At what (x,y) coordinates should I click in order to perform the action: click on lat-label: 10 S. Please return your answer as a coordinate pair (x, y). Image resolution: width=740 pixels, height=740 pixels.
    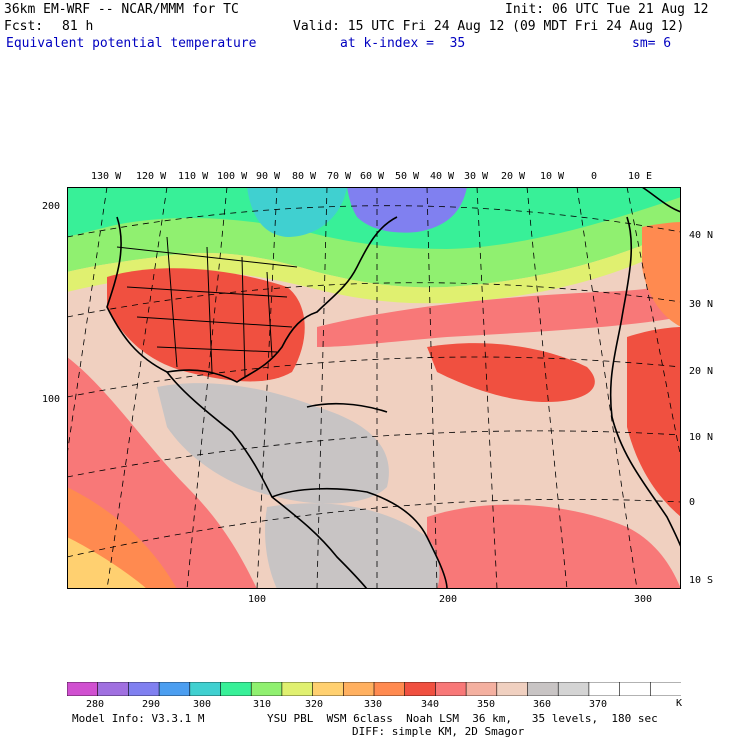
    Looking at the image, I should click on (701, 580).